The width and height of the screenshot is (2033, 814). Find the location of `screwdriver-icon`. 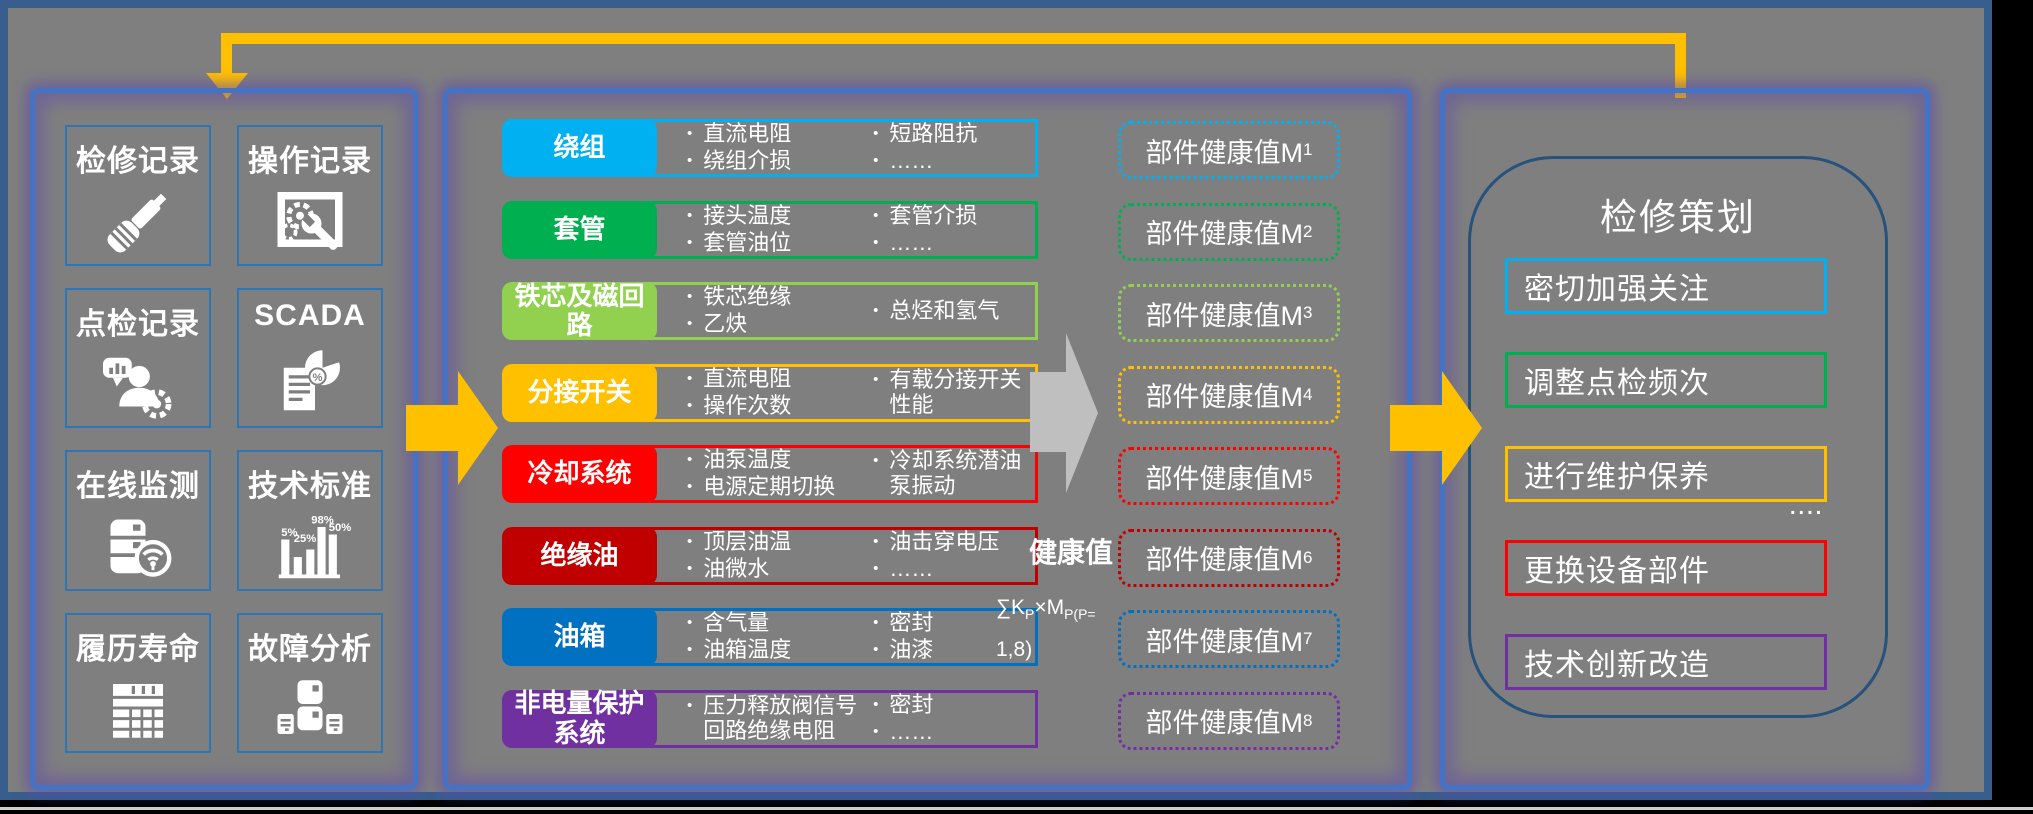

screwdriver-icon is located at coordinates (138, 222).